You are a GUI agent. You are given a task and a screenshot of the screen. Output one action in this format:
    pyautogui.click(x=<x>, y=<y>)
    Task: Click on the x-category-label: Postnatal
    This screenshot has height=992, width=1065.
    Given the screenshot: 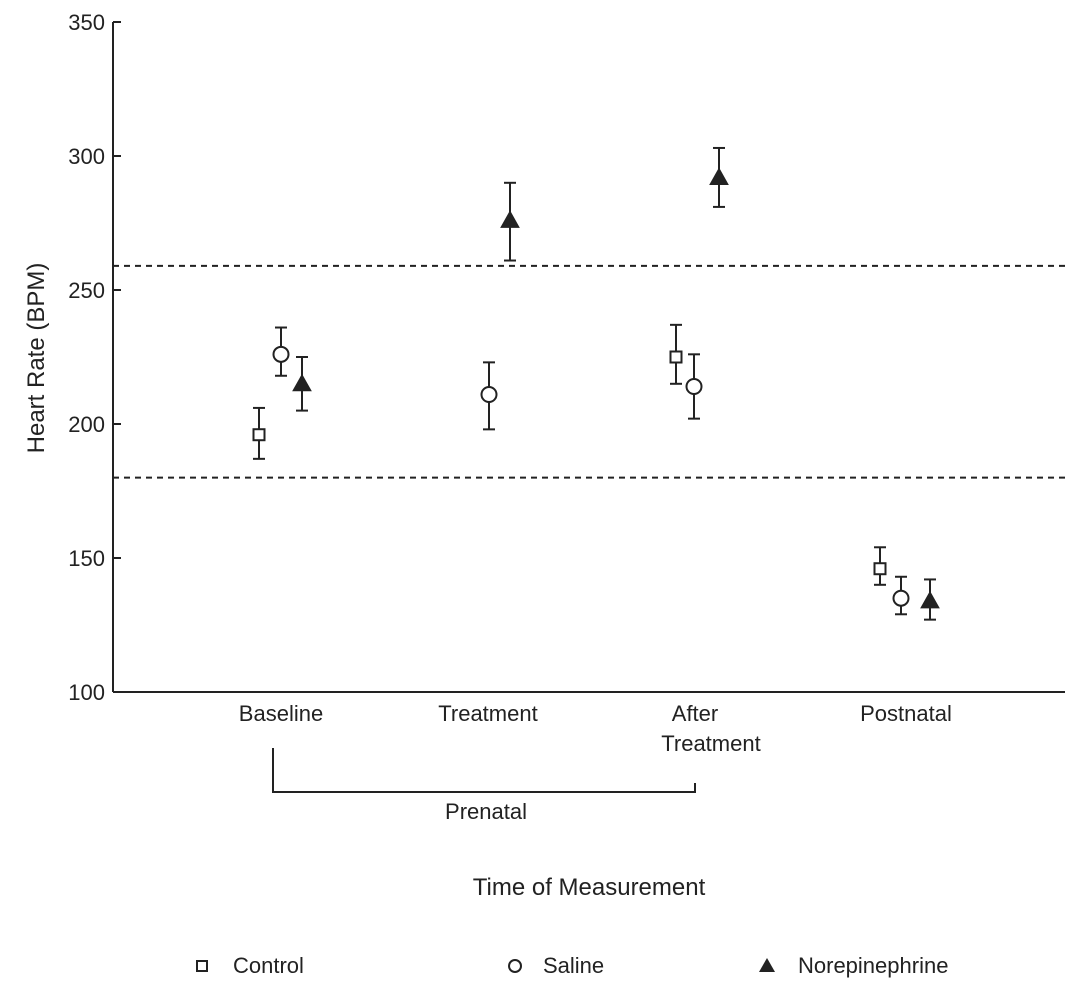 What is the action you would take?
    pyautogui.click(x=906, y=713)
    